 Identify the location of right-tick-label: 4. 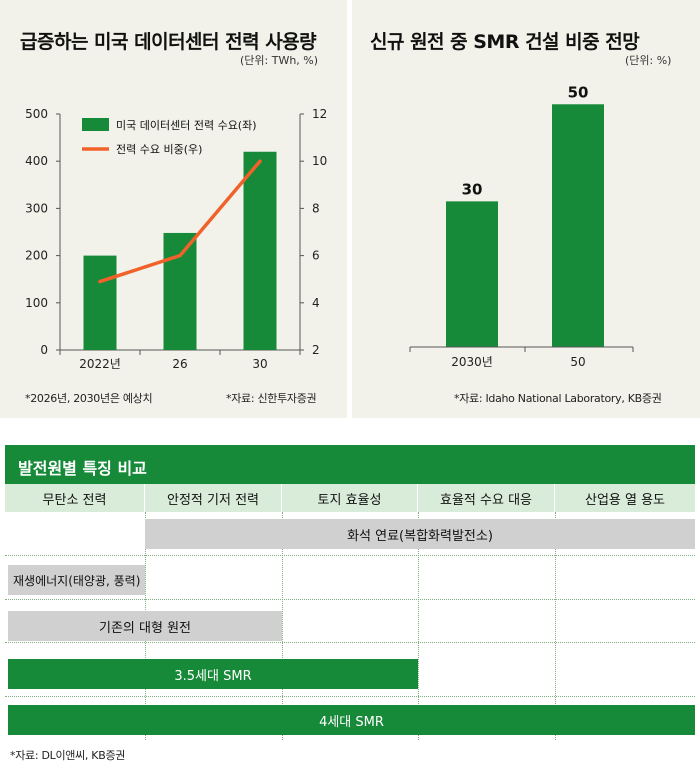
(316, 303).